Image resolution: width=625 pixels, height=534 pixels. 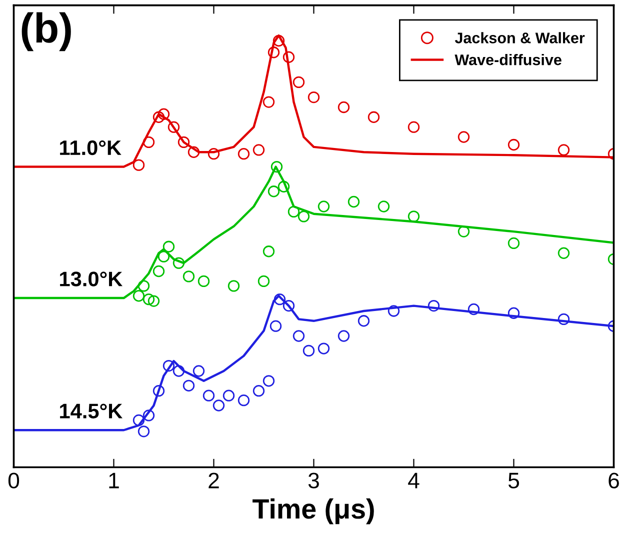 What do you see at coordinates (91, 148) in the screenshot?
I see `annotation: 11.0°K` at bounding box center [91, 148].